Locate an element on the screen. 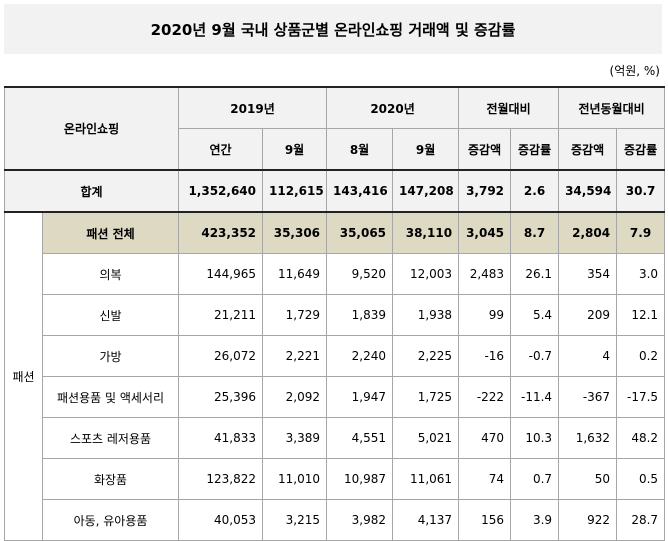 This screenshot has width=668, height=541. header-group-2019: 2019년 is located at coordinates (253, 107).